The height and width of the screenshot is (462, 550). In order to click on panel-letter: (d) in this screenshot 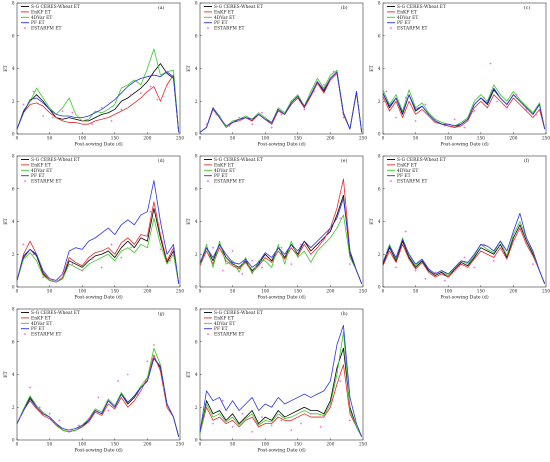, I will do `click(161, 160)`.